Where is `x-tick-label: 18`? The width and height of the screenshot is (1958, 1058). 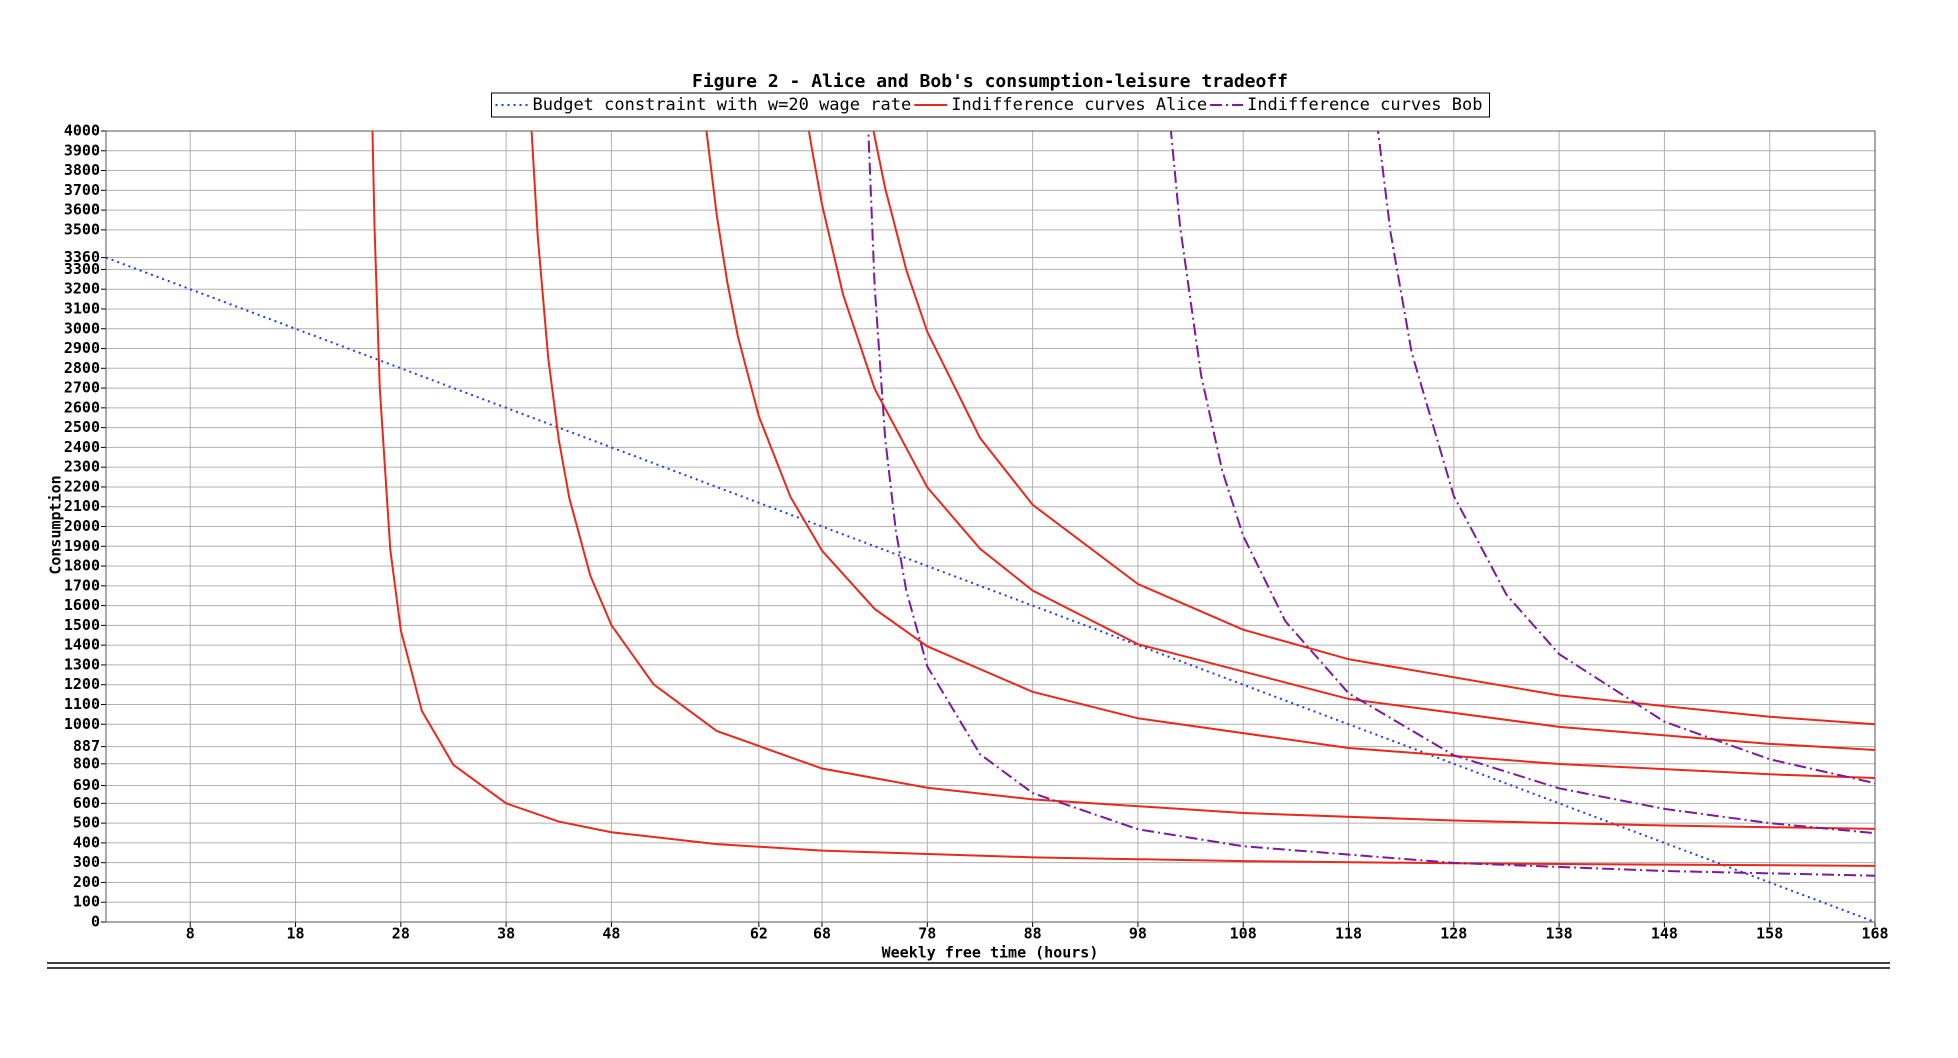 x-tick-label: 18 is located at coordinates (296, 934).